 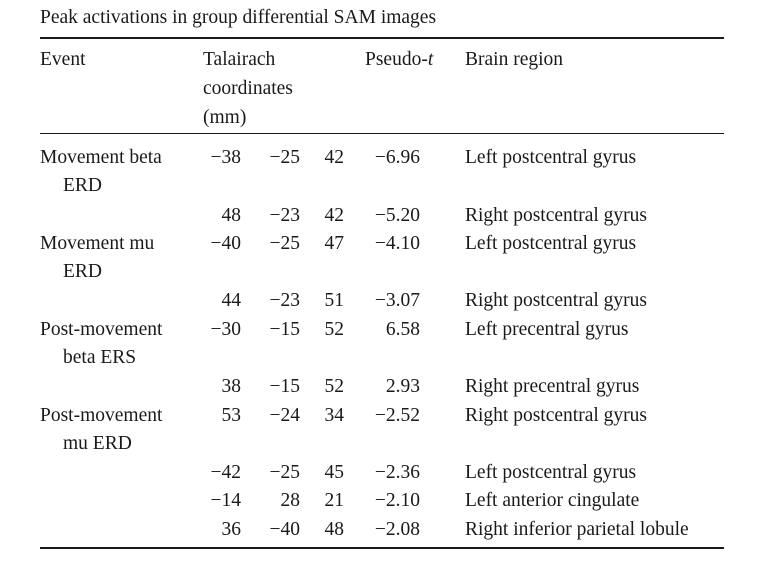 What do you see at coordinates (115, 344) in the screenshot?
I see `event-cell: Post-movement beta ERS` at bounding box center [115, 344].